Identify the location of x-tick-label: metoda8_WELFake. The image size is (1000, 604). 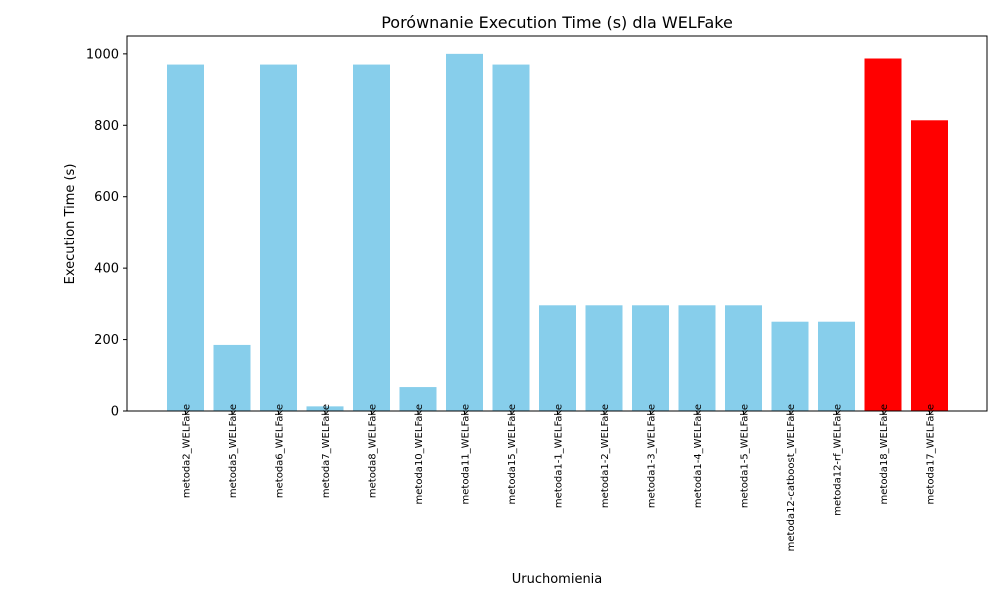
(373, 451).